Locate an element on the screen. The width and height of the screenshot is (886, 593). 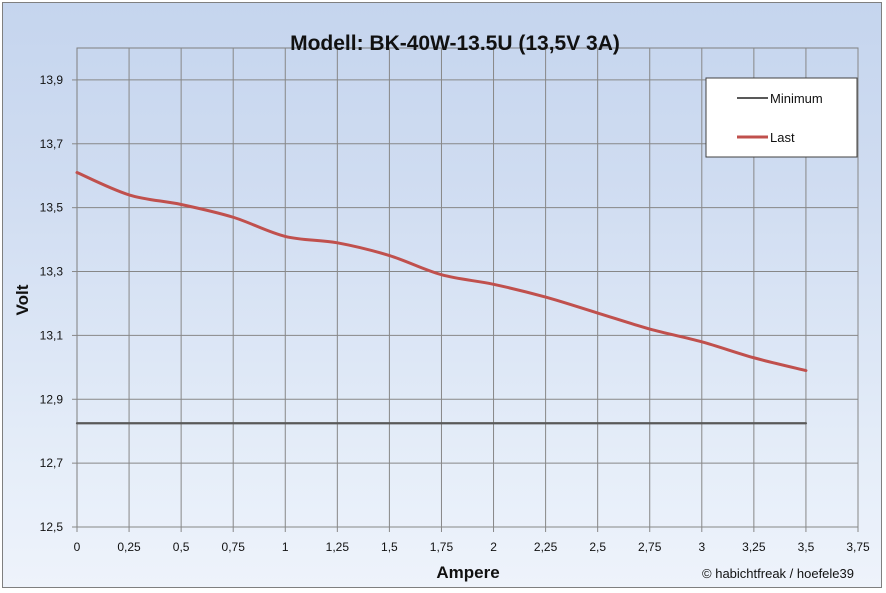
x-tick-label: 0 is located at coordinates (77, 547).